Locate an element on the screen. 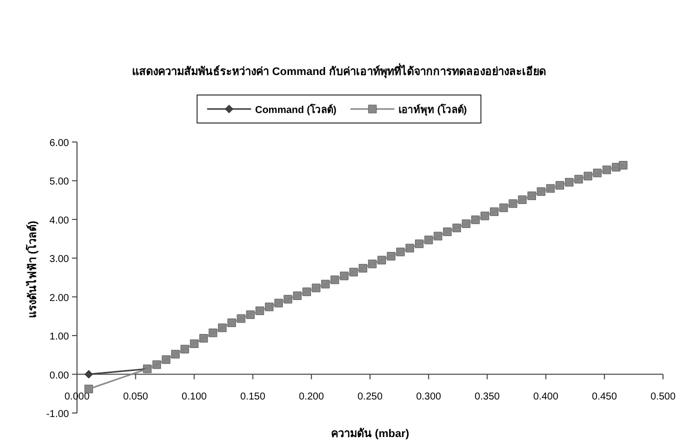 The height and width of the screenshot is (444, 678). y-tick-label: 0.00 is located at coordinates (60, 376).